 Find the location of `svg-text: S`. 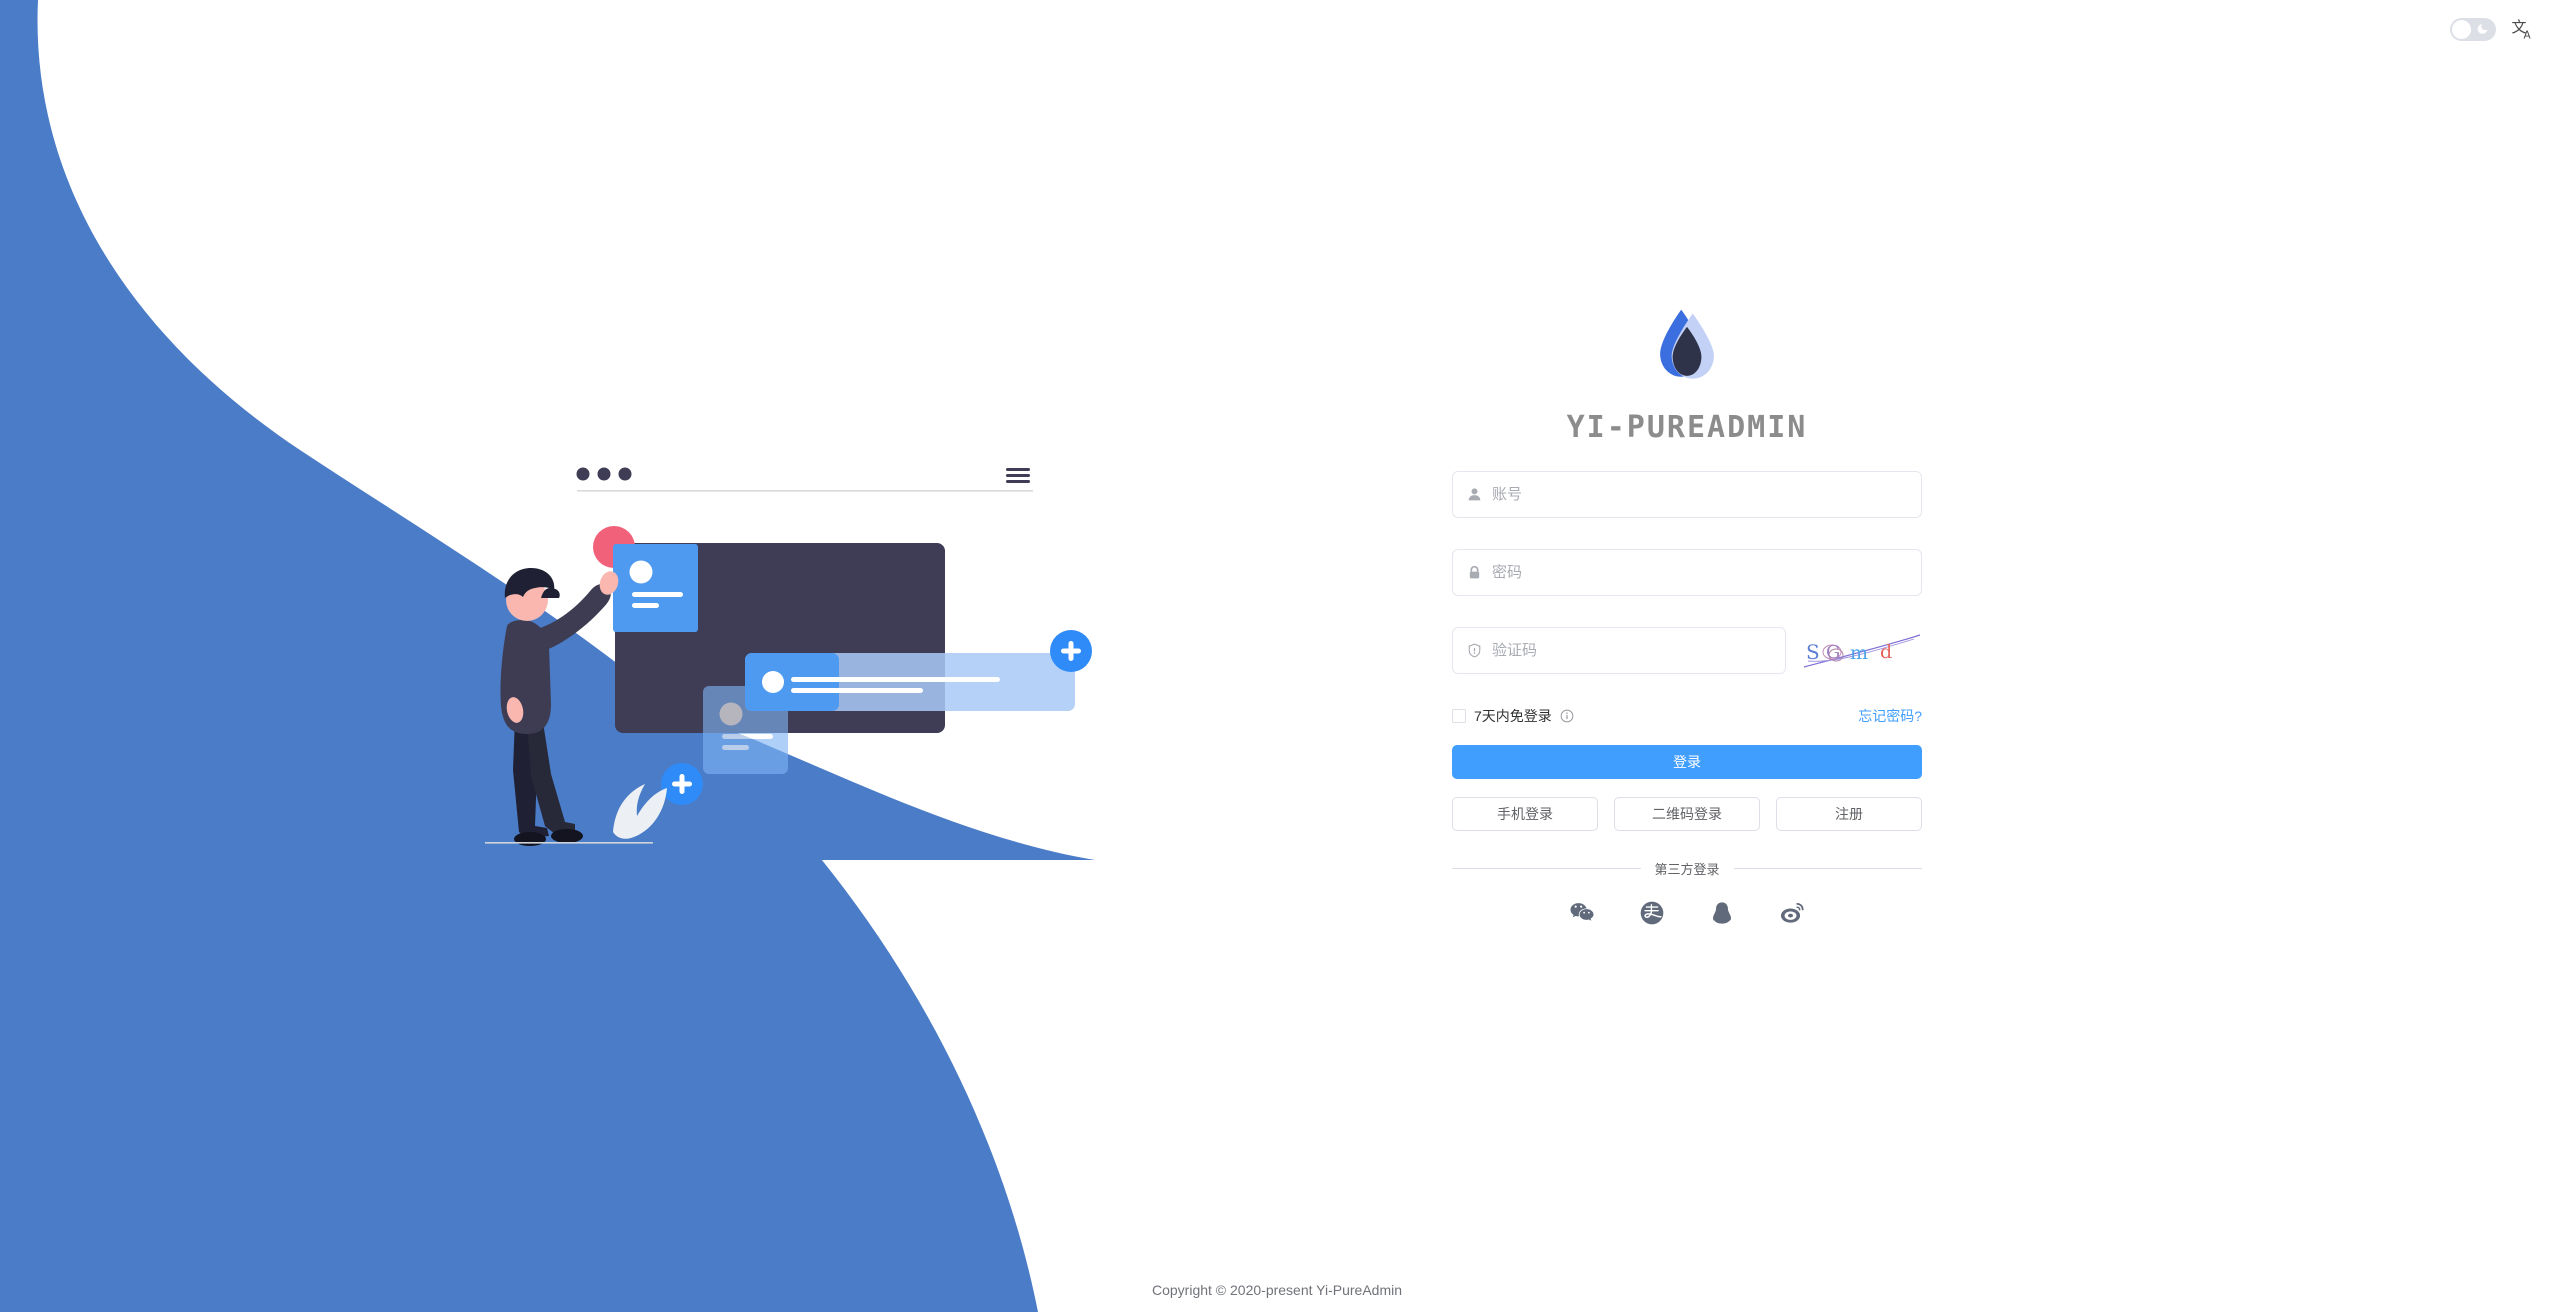

svg-text: S is located at coordinates (1813, 652).